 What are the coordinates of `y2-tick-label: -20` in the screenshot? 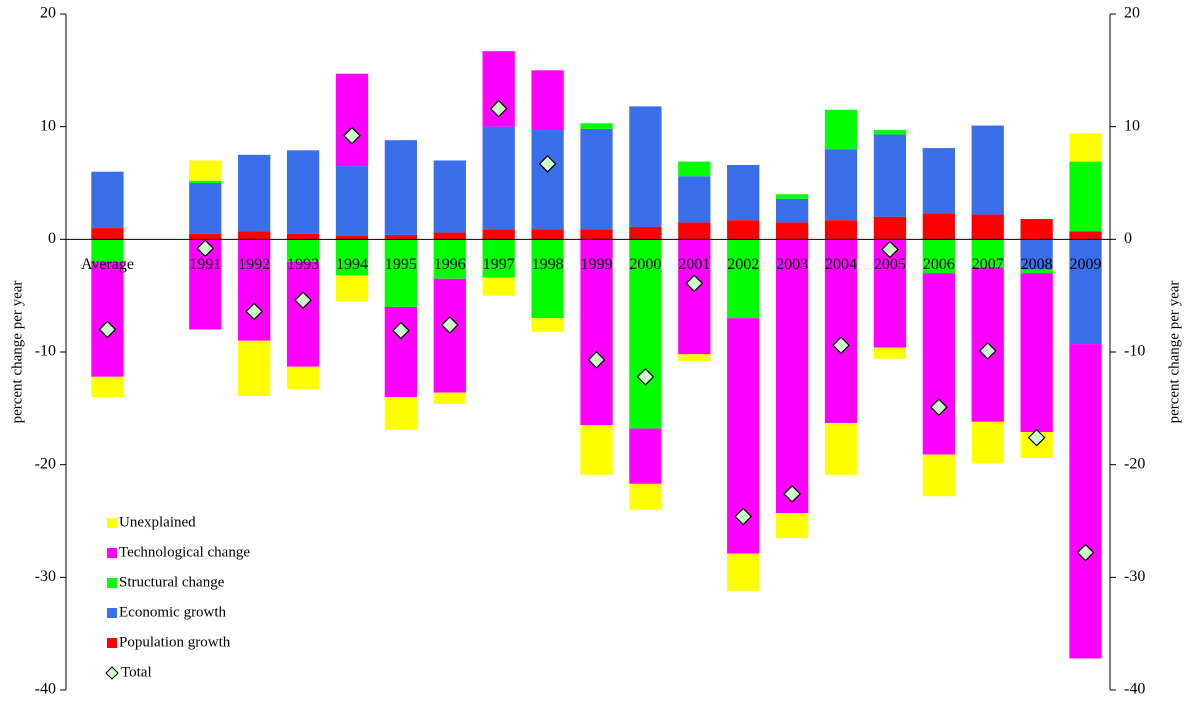 It's located at (1134, 463).